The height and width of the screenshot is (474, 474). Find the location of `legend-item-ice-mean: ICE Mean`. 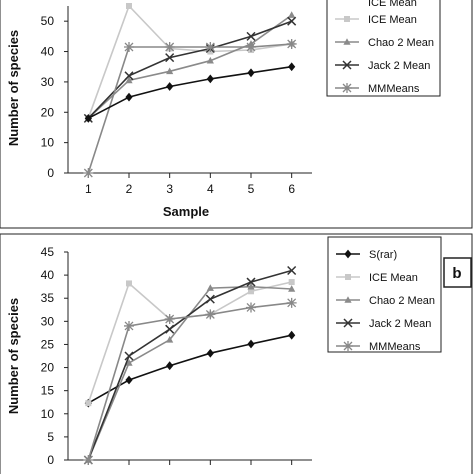

legend-item-ice-mean: ICE Mean is located at coordinates (377, 278).